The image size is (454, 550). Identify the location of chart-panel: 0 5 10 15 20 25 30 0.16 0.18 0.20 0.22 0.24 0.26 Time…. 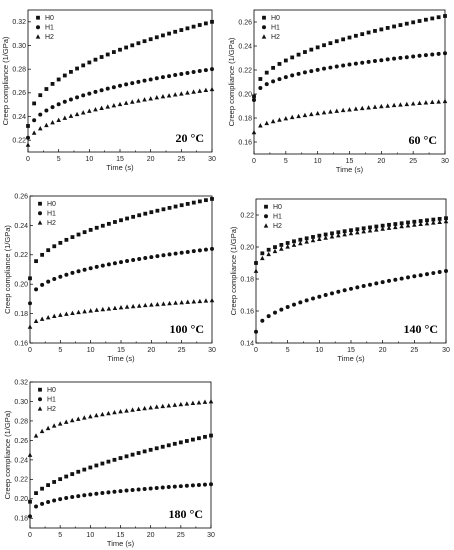
(109, 278).